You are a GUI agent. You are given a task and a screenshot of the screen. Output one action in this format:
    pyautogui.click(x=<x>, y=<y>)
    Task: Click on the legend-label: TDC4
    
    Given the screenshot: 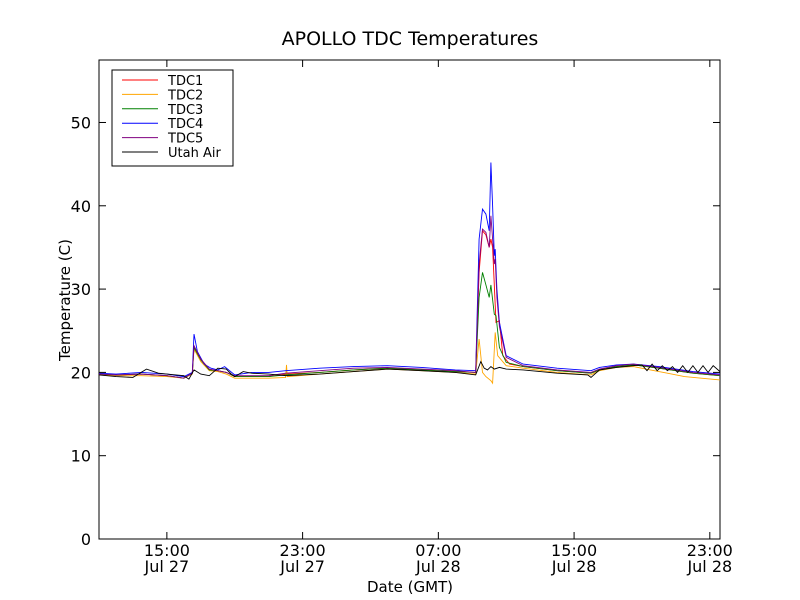 What is the action you would take?
    pyautogui.click(x=185, y=124)
    